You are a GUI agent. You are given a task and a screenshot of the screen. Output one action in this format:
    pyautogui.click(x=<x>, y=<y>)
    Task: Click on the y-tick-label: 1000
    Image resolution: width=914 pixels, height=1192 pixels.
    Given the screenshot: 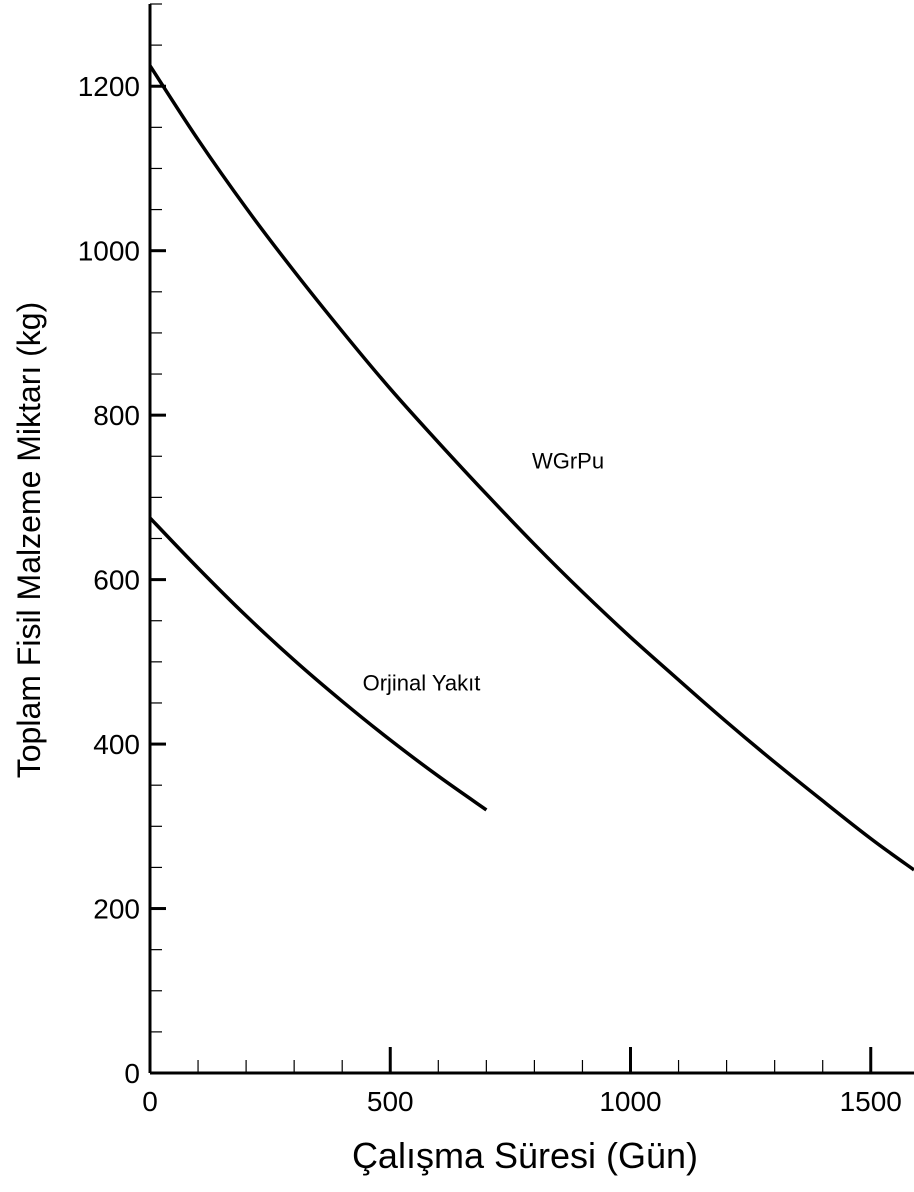 What is the action you would take?
    pyautogui.click(x=109, y=251)
    